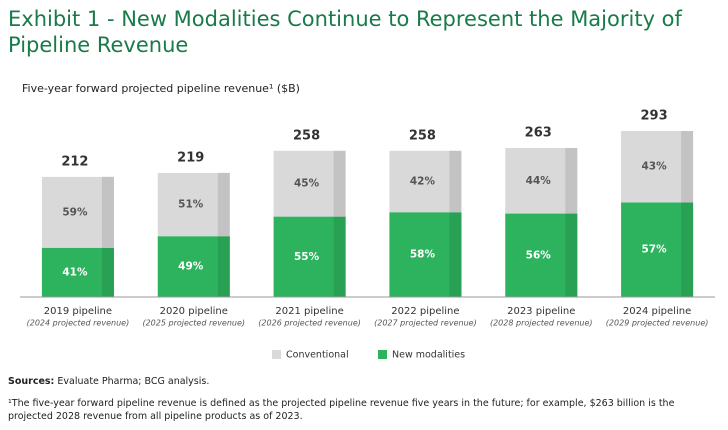  Describe the element at coordinates (538, 132) in the screenshot. I see `total-label: 263` at that location.